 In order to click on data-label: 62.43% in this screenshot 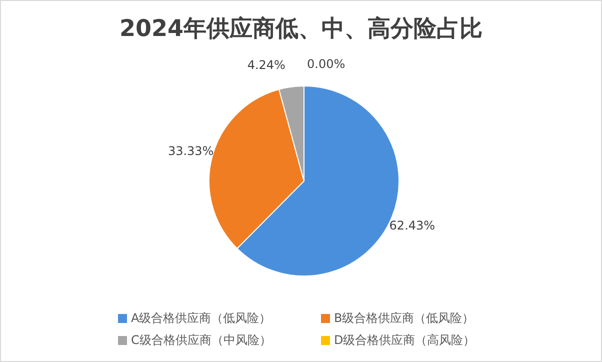, I will do `click(412, 225)`.